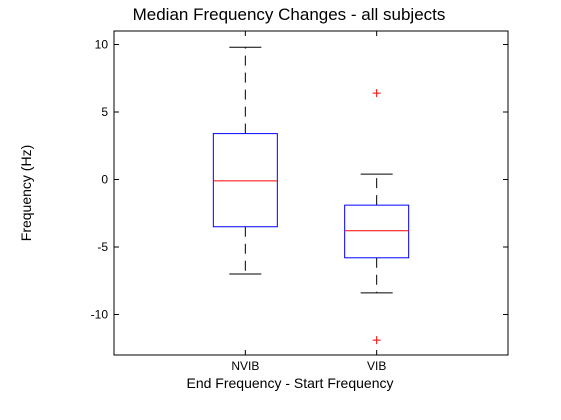 Image resolution: width=561 pixels, height=420 pixels. I want to click on y-tick-label: -5, so click(102, 247).